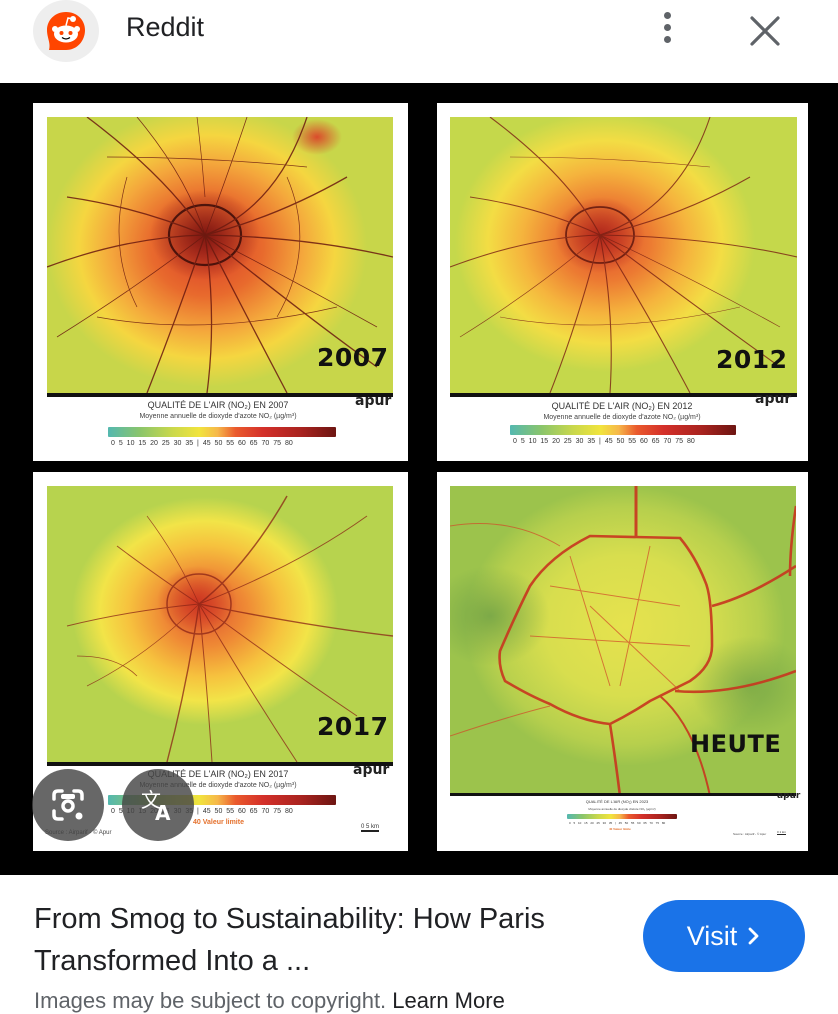 The image size is (838, 1014). What do you see at coordinates (419, 41) in the screenshot?
I see `header-bar: Reddit` at bounding box center [419, 41].